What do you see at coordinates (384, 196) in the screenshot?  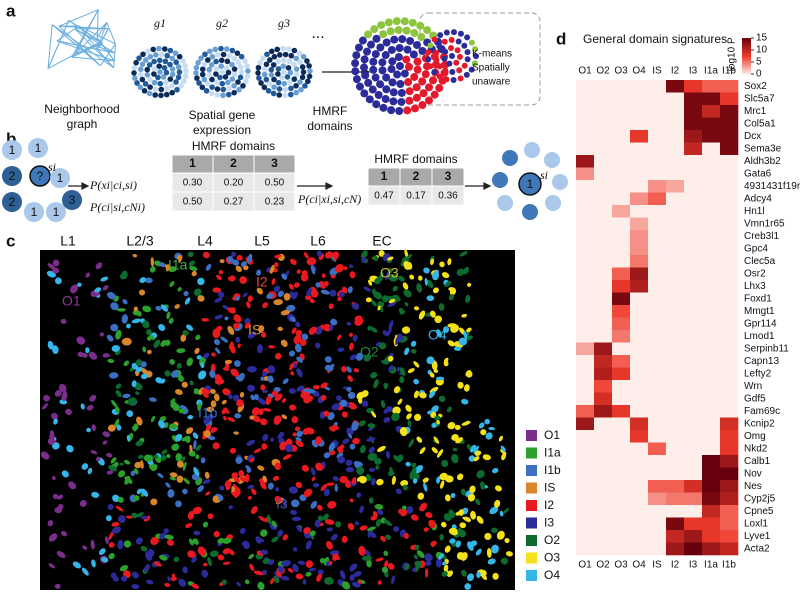 I see `table-value: 0.47` at bounding box center [384, 196].